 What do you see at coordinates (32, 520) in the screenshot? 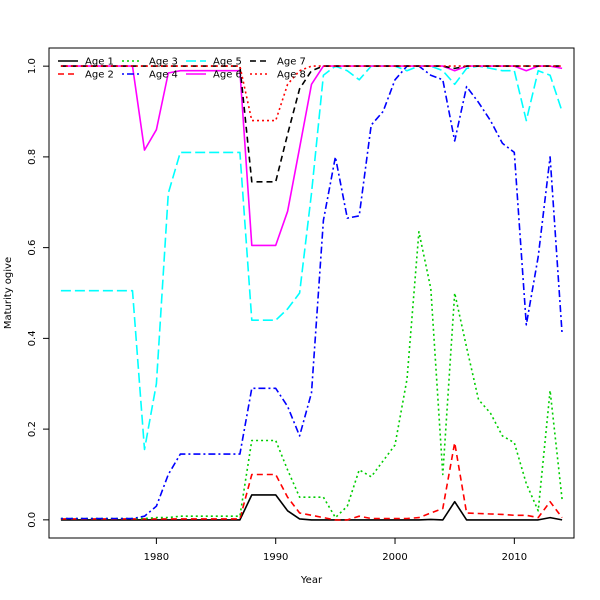
I see `y-tick-label: 0.0` at bounding box center [32, 520].